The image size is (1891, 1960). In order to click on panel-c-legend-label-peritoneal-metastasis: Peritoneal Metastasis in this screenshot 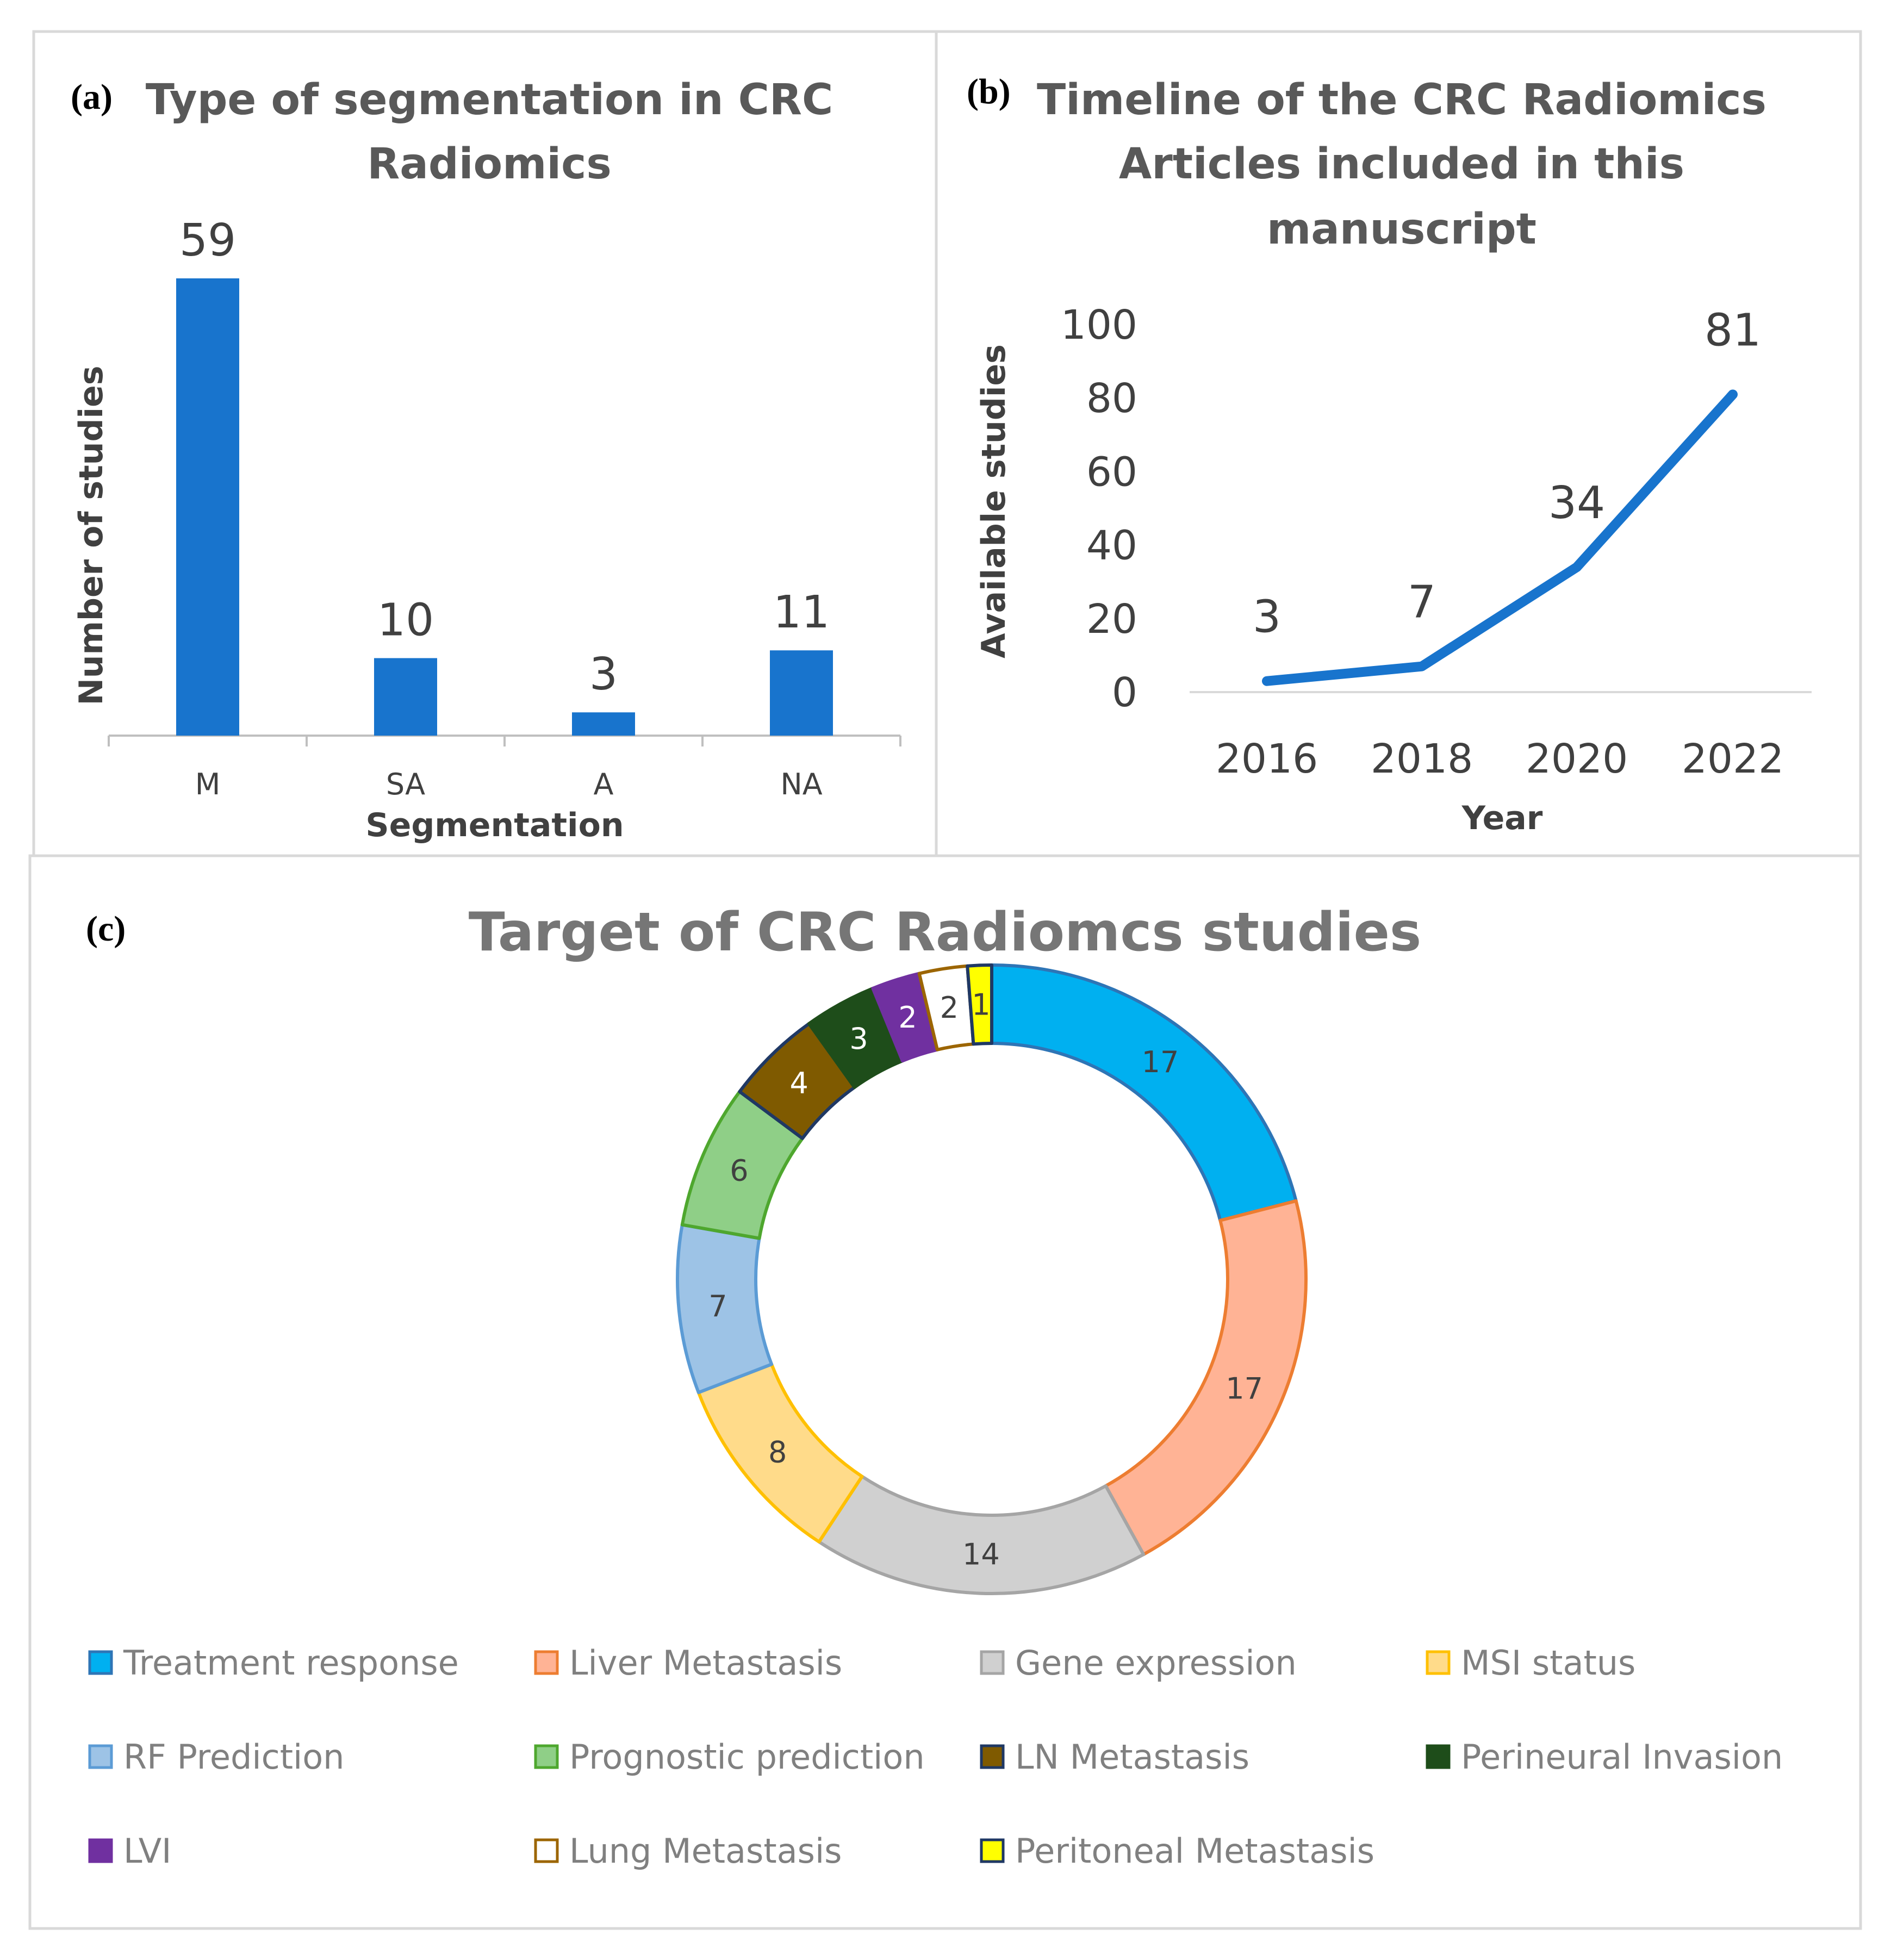, I will do `click(1194, 1851)`.